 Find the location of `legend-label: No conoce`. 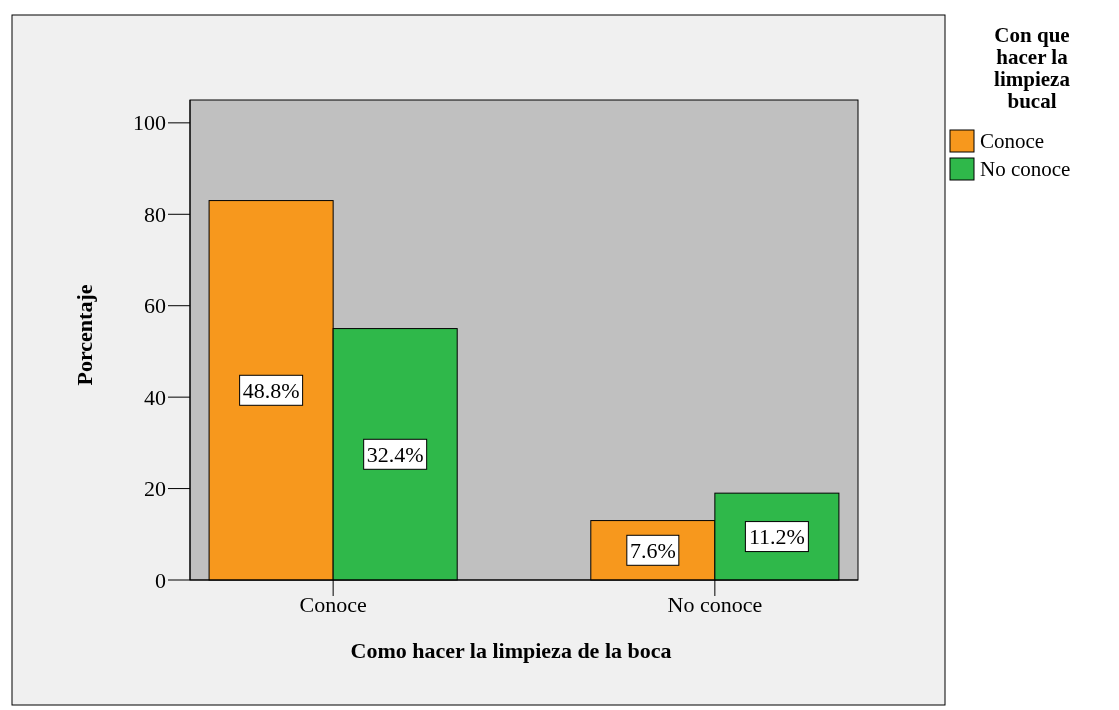

legend-label: No conoce is located at coordinates (1025, 169).